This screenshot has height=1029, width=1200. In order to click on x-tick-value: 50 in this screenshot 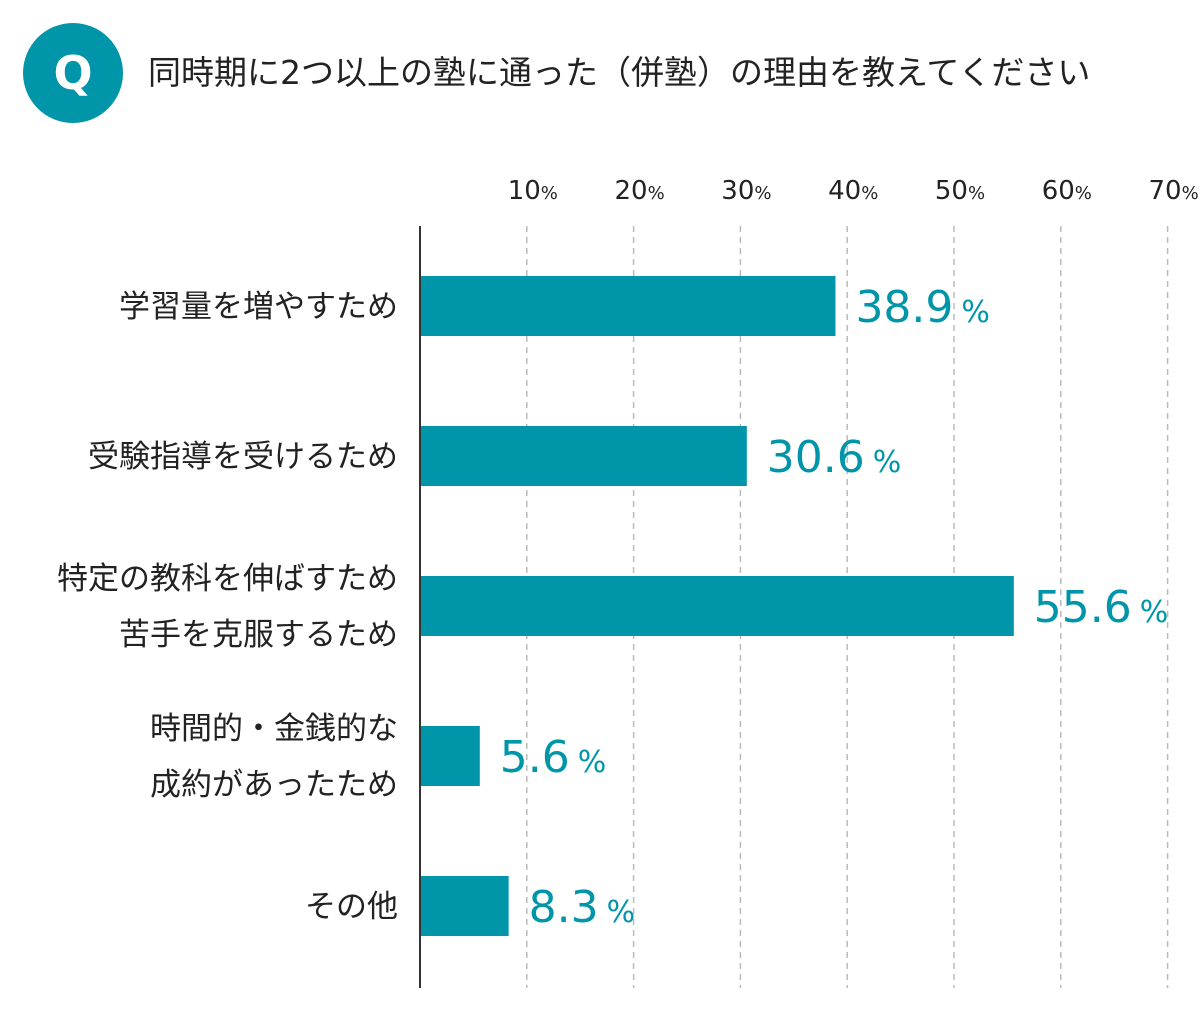, I will do `click(951, 191)`.